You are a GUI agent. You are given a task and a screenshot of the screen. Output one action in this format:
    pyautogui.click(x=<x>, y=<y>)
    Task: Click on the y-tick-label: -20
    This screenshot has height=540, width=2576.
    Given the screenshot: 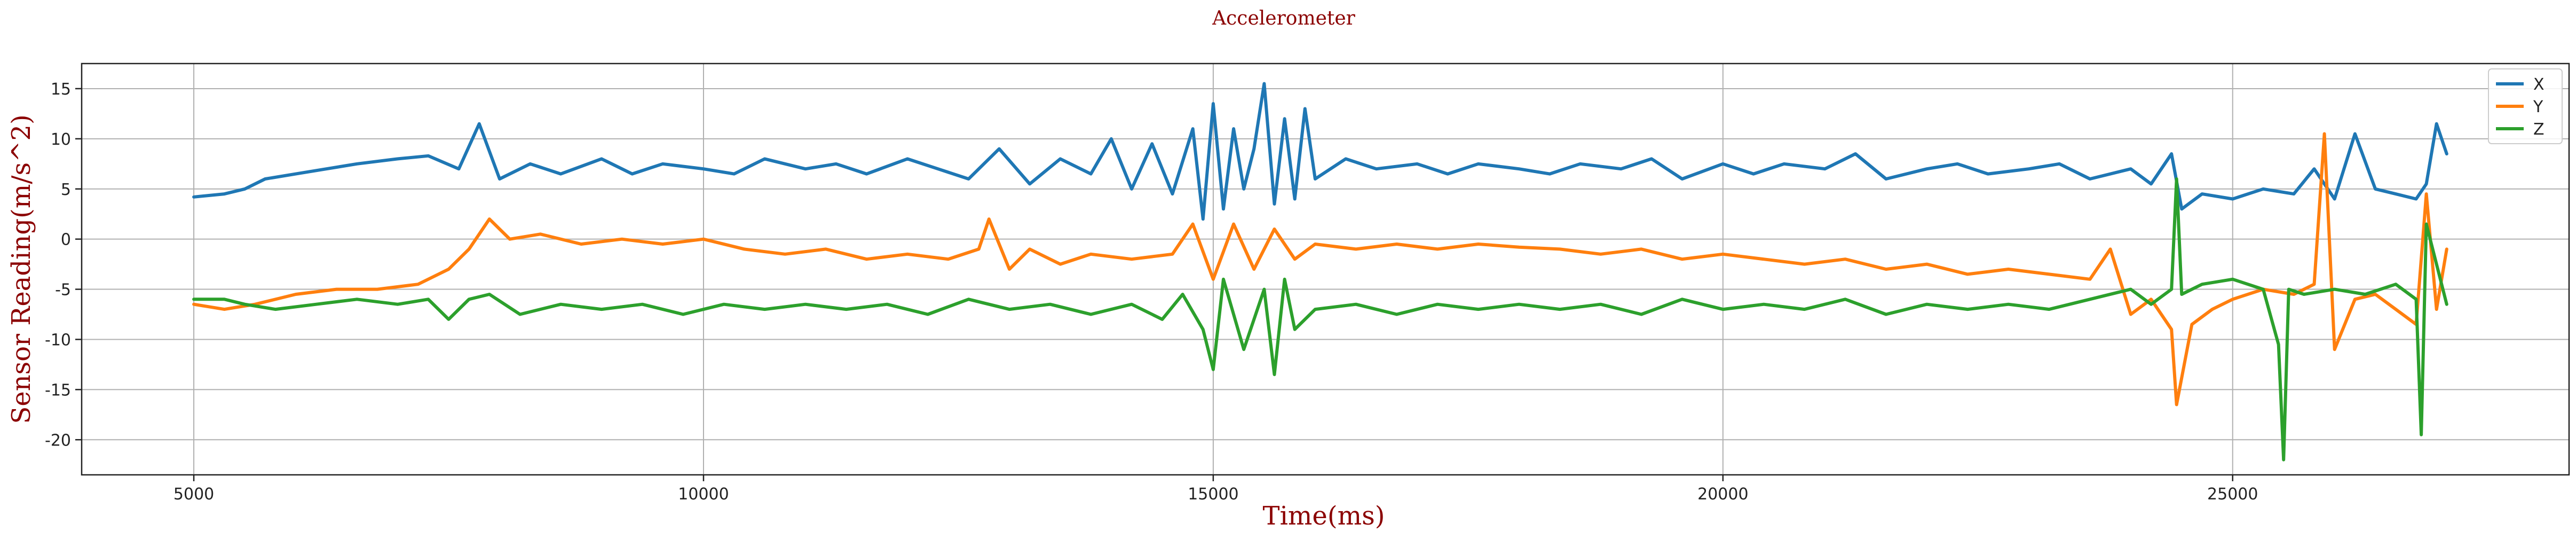 What is the action you would take?
    pyautogui.click(x=58, y=440)
    